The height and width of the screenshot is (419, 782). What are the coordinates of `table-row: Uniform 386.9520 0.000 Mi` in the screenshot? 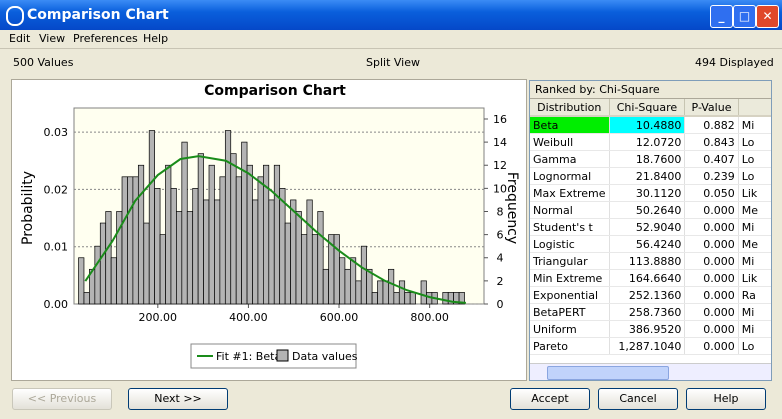 It's located at (650, 329).